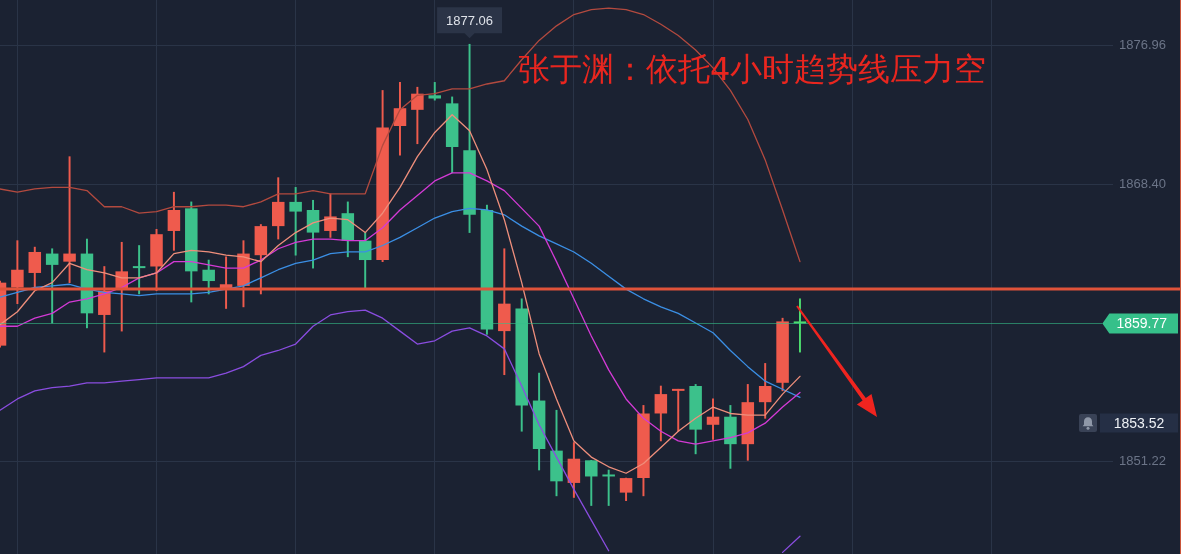 This screenshot has height=554, width=1181. Describe the element at coordinates (752, 69) in the screenshot. I see `text: 张于渊：依托4小时趋势线压力空` at that location.